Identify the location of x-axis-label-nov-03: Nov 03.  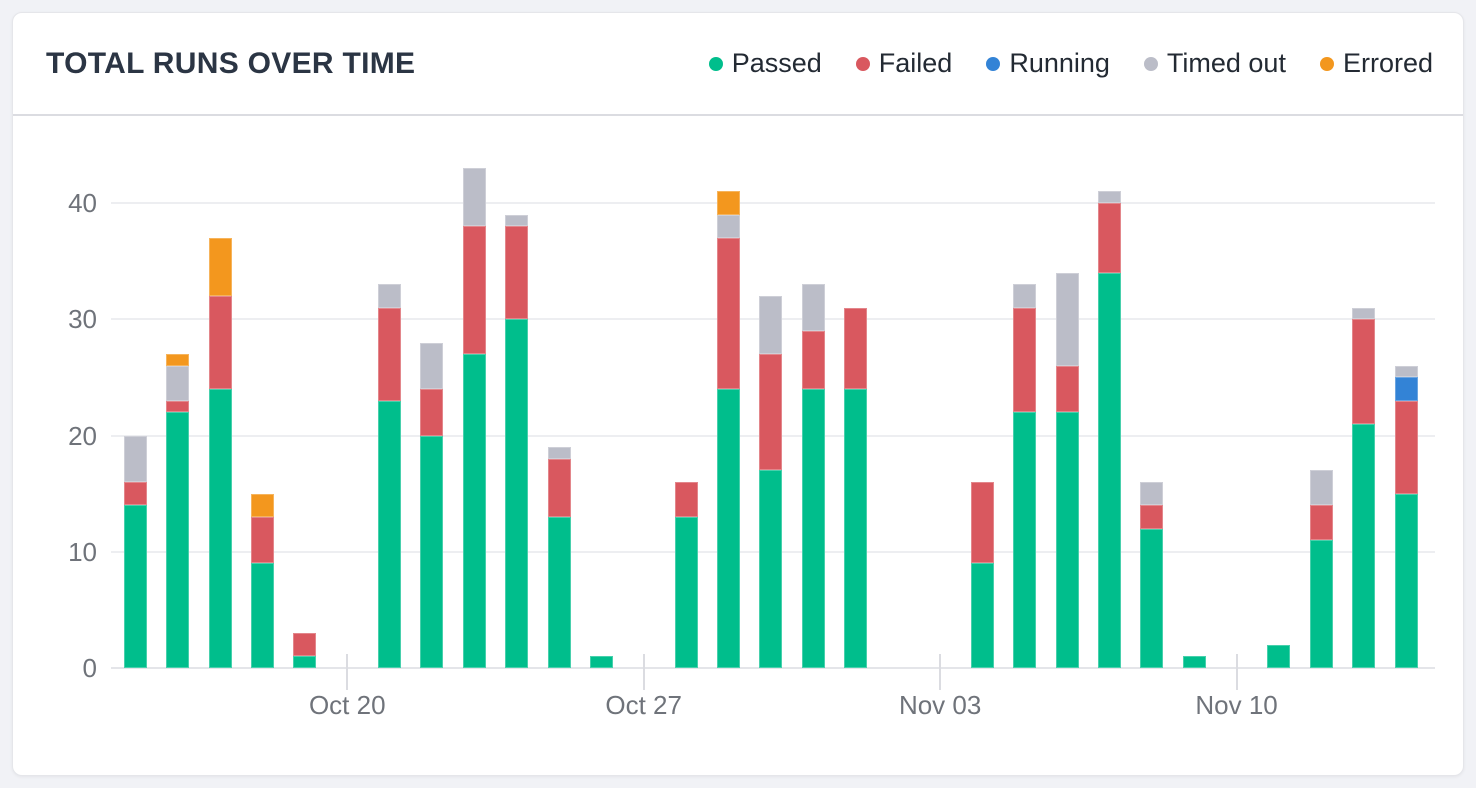
(940, 705).